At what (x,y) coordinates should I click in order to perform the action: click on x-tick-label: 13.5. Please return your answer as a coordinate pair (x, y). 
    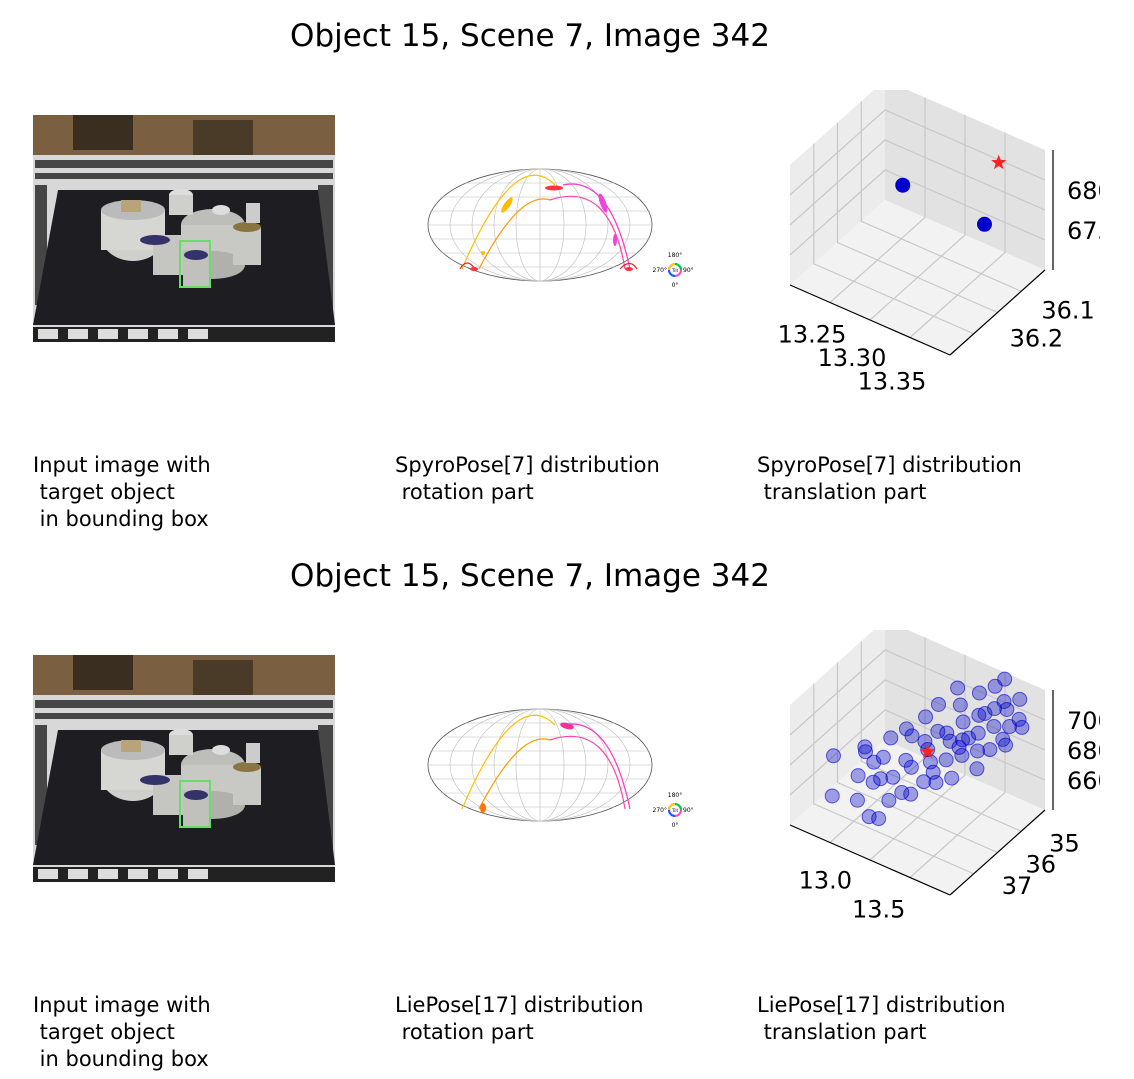
    Looking at the image, I should click on (878, 910).